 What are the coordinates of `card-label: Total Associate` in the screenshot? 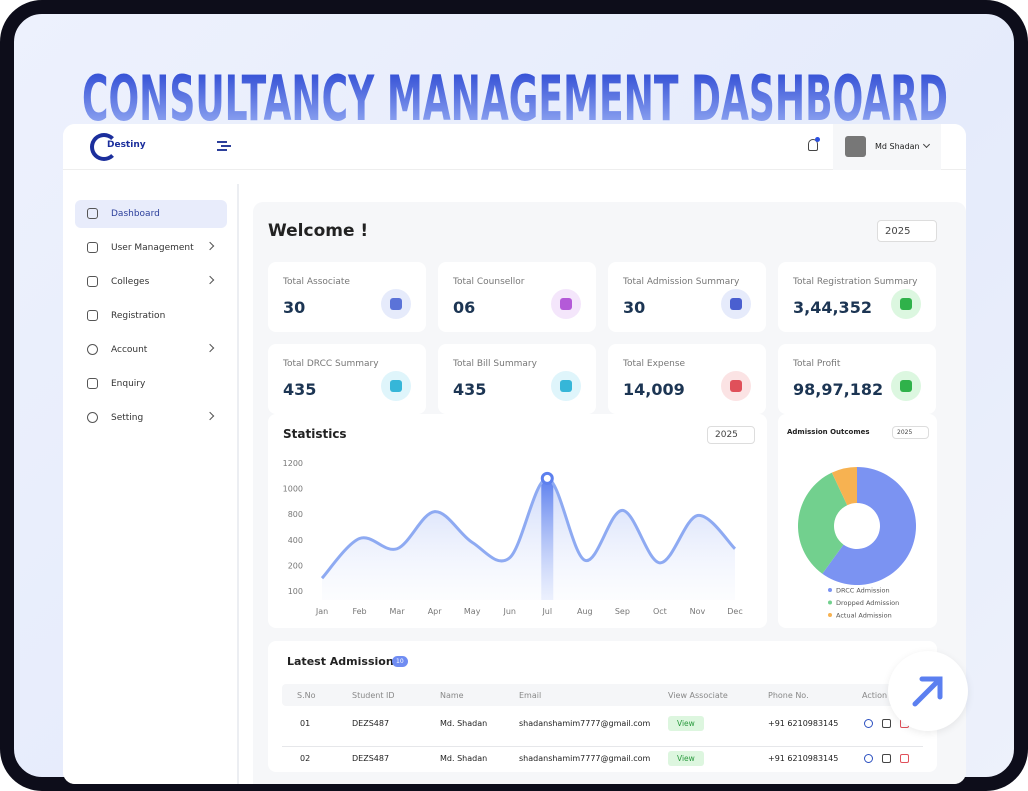 It's located at (316, 282).